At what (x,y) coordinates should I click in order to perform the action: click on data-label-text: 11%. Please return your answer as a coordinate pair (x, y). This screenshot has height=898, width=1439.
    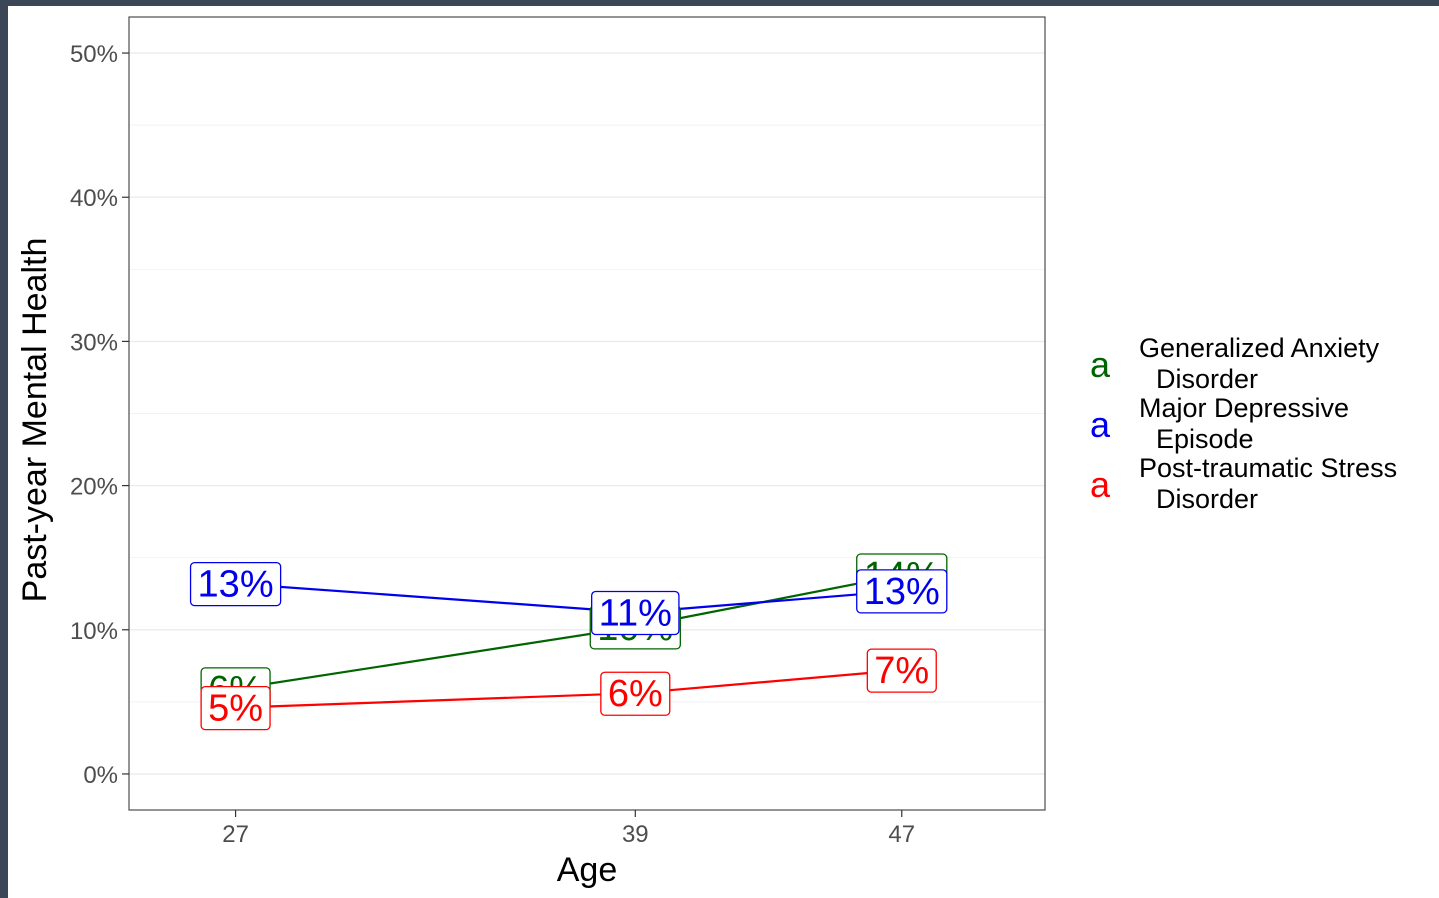
    Looking at the image, I should click on (635, 613).